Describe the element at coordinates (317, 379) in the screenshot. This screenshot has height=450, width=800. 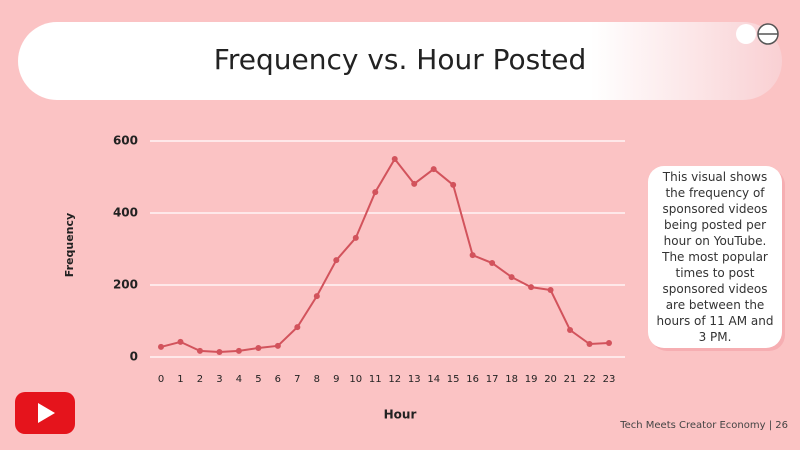
I see `x-tick-label: 8` at that location.